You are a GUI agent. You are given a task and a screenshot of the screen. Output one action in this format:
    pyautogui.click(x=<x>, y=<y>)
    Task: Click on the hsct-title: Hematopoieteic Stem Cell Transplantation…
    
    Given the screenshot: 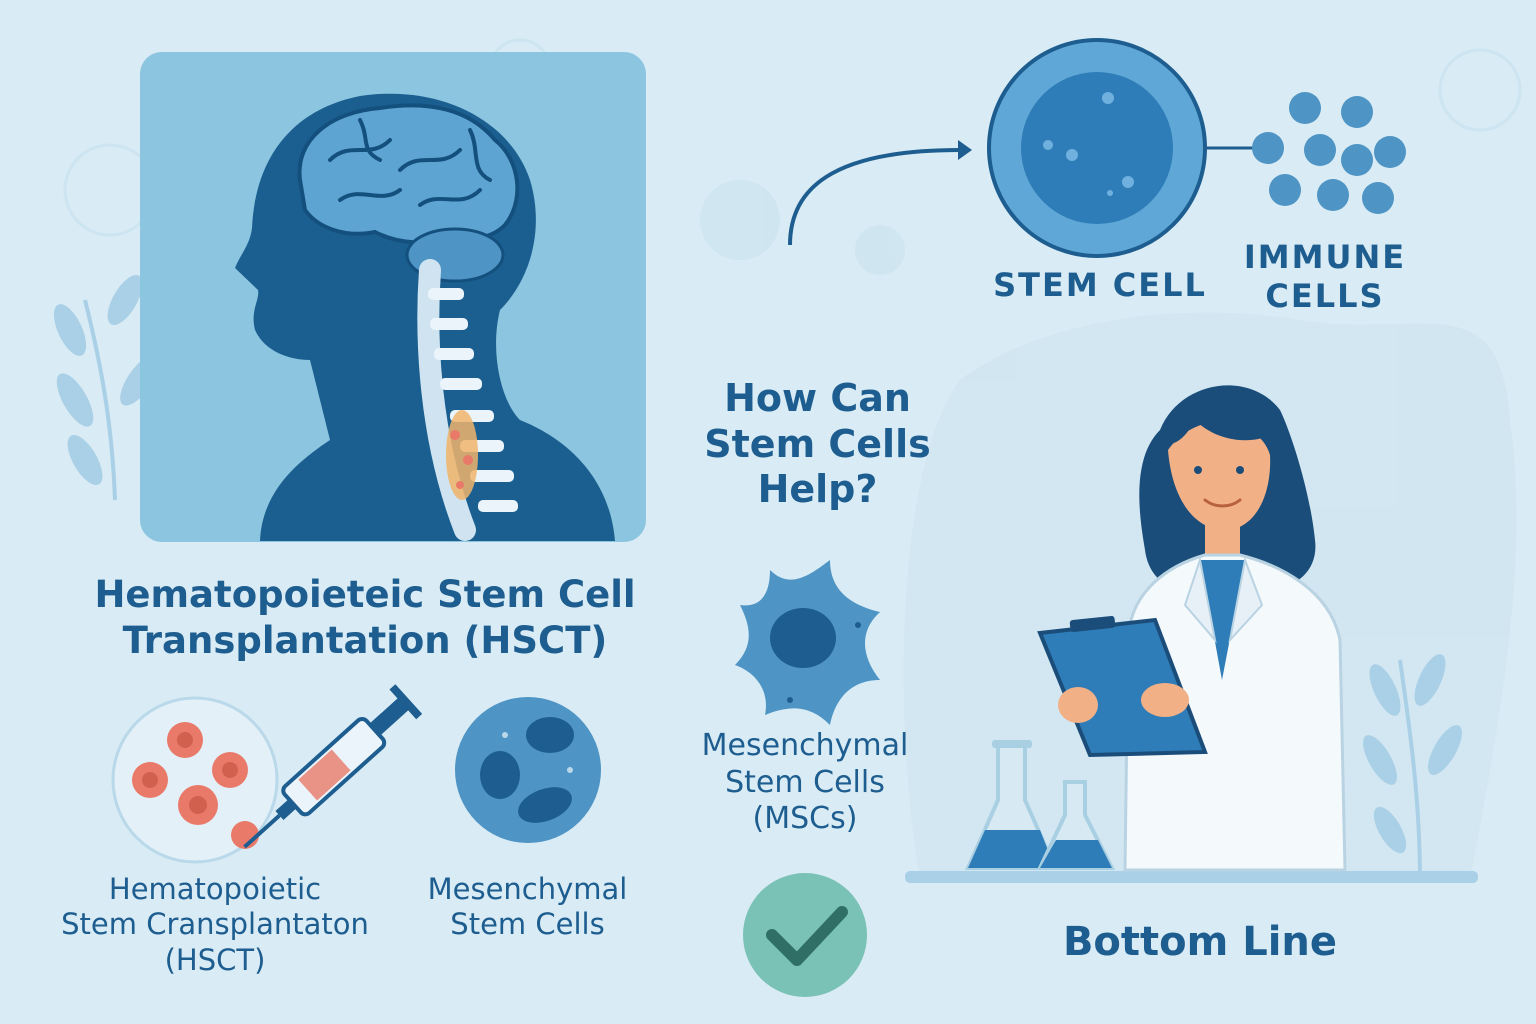 What is the action you would take?
    pyautogui.click(x=365, y=618)
    